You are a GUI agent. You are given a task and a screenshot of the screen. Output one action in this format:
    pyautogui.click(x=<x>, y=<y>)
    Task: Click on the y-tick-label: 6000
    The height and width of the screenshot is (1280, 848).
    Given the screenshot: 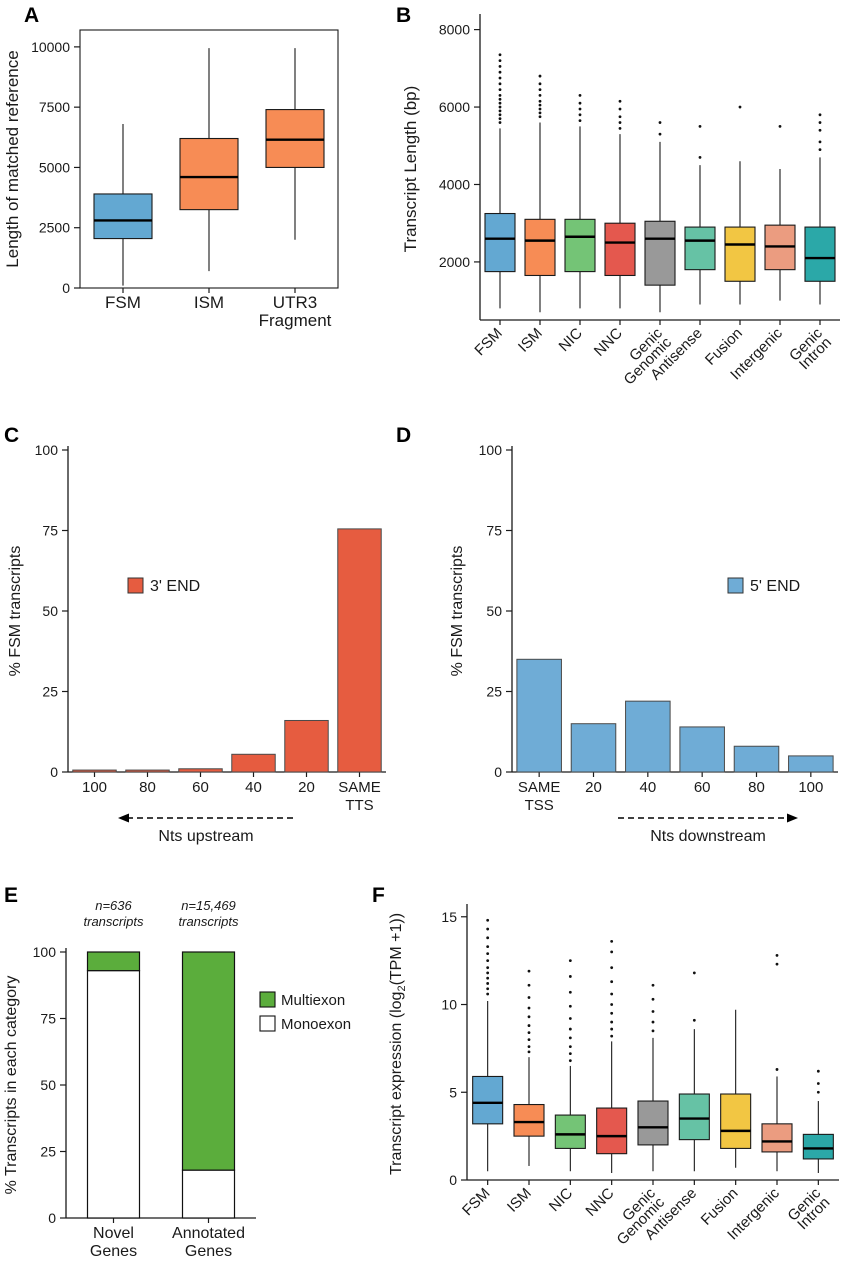 What is the action you would take?
    pyautogui.click(x=454, y=107)
    